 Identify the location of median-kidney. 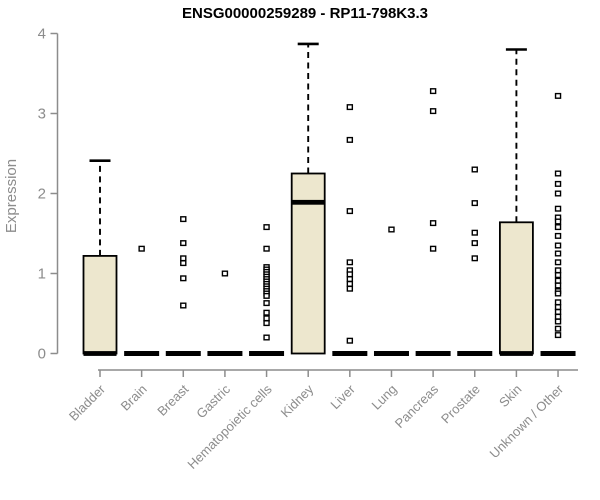
(308, 202).